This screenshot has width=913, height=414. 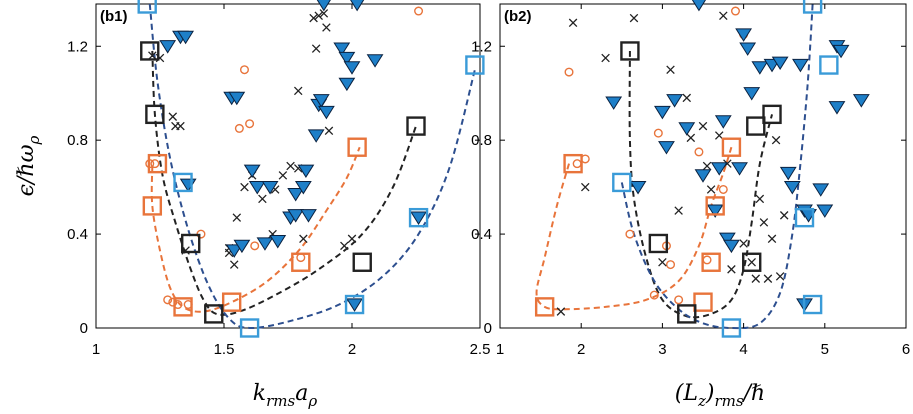 I want to click on x-tick-label: 5, so click(x=825, y=349).